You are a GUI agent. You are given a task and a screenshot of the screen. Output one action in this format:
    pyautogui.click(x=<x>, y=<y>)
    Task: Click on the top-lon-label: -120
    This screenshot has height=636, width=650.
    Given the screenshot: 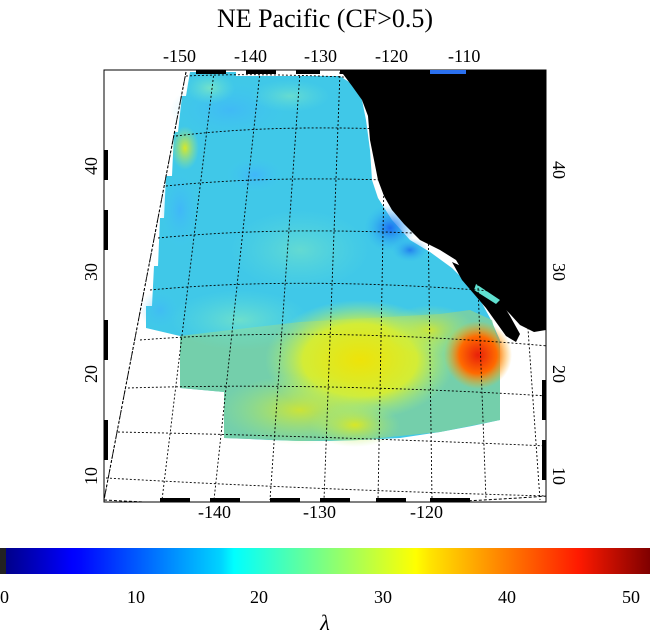 What is the action you would take?
    pyautogui.click(x=391, y=56)
    